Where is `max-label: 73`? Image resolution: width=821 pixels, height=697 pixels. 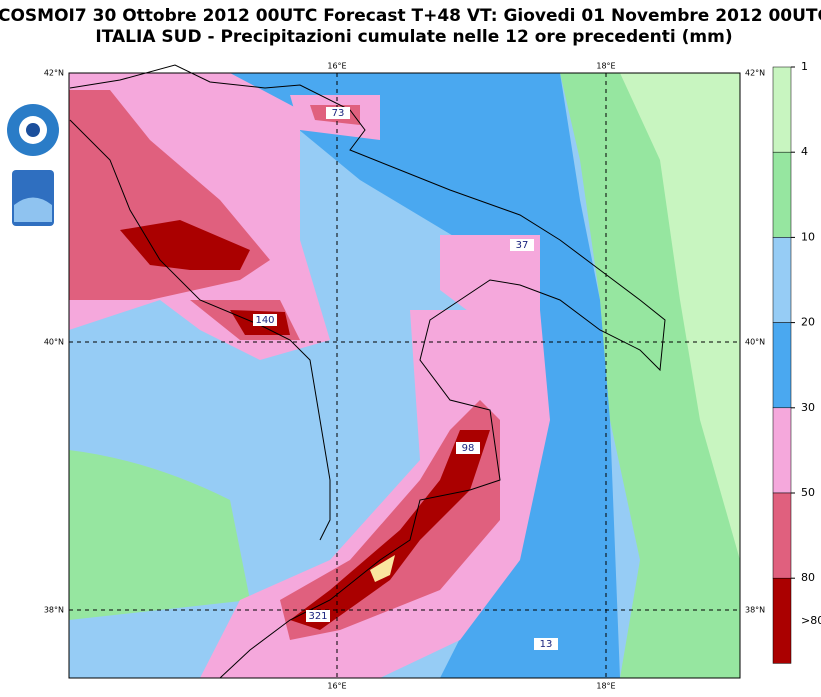 max-label: 73 is located at coordinates (338, 113).